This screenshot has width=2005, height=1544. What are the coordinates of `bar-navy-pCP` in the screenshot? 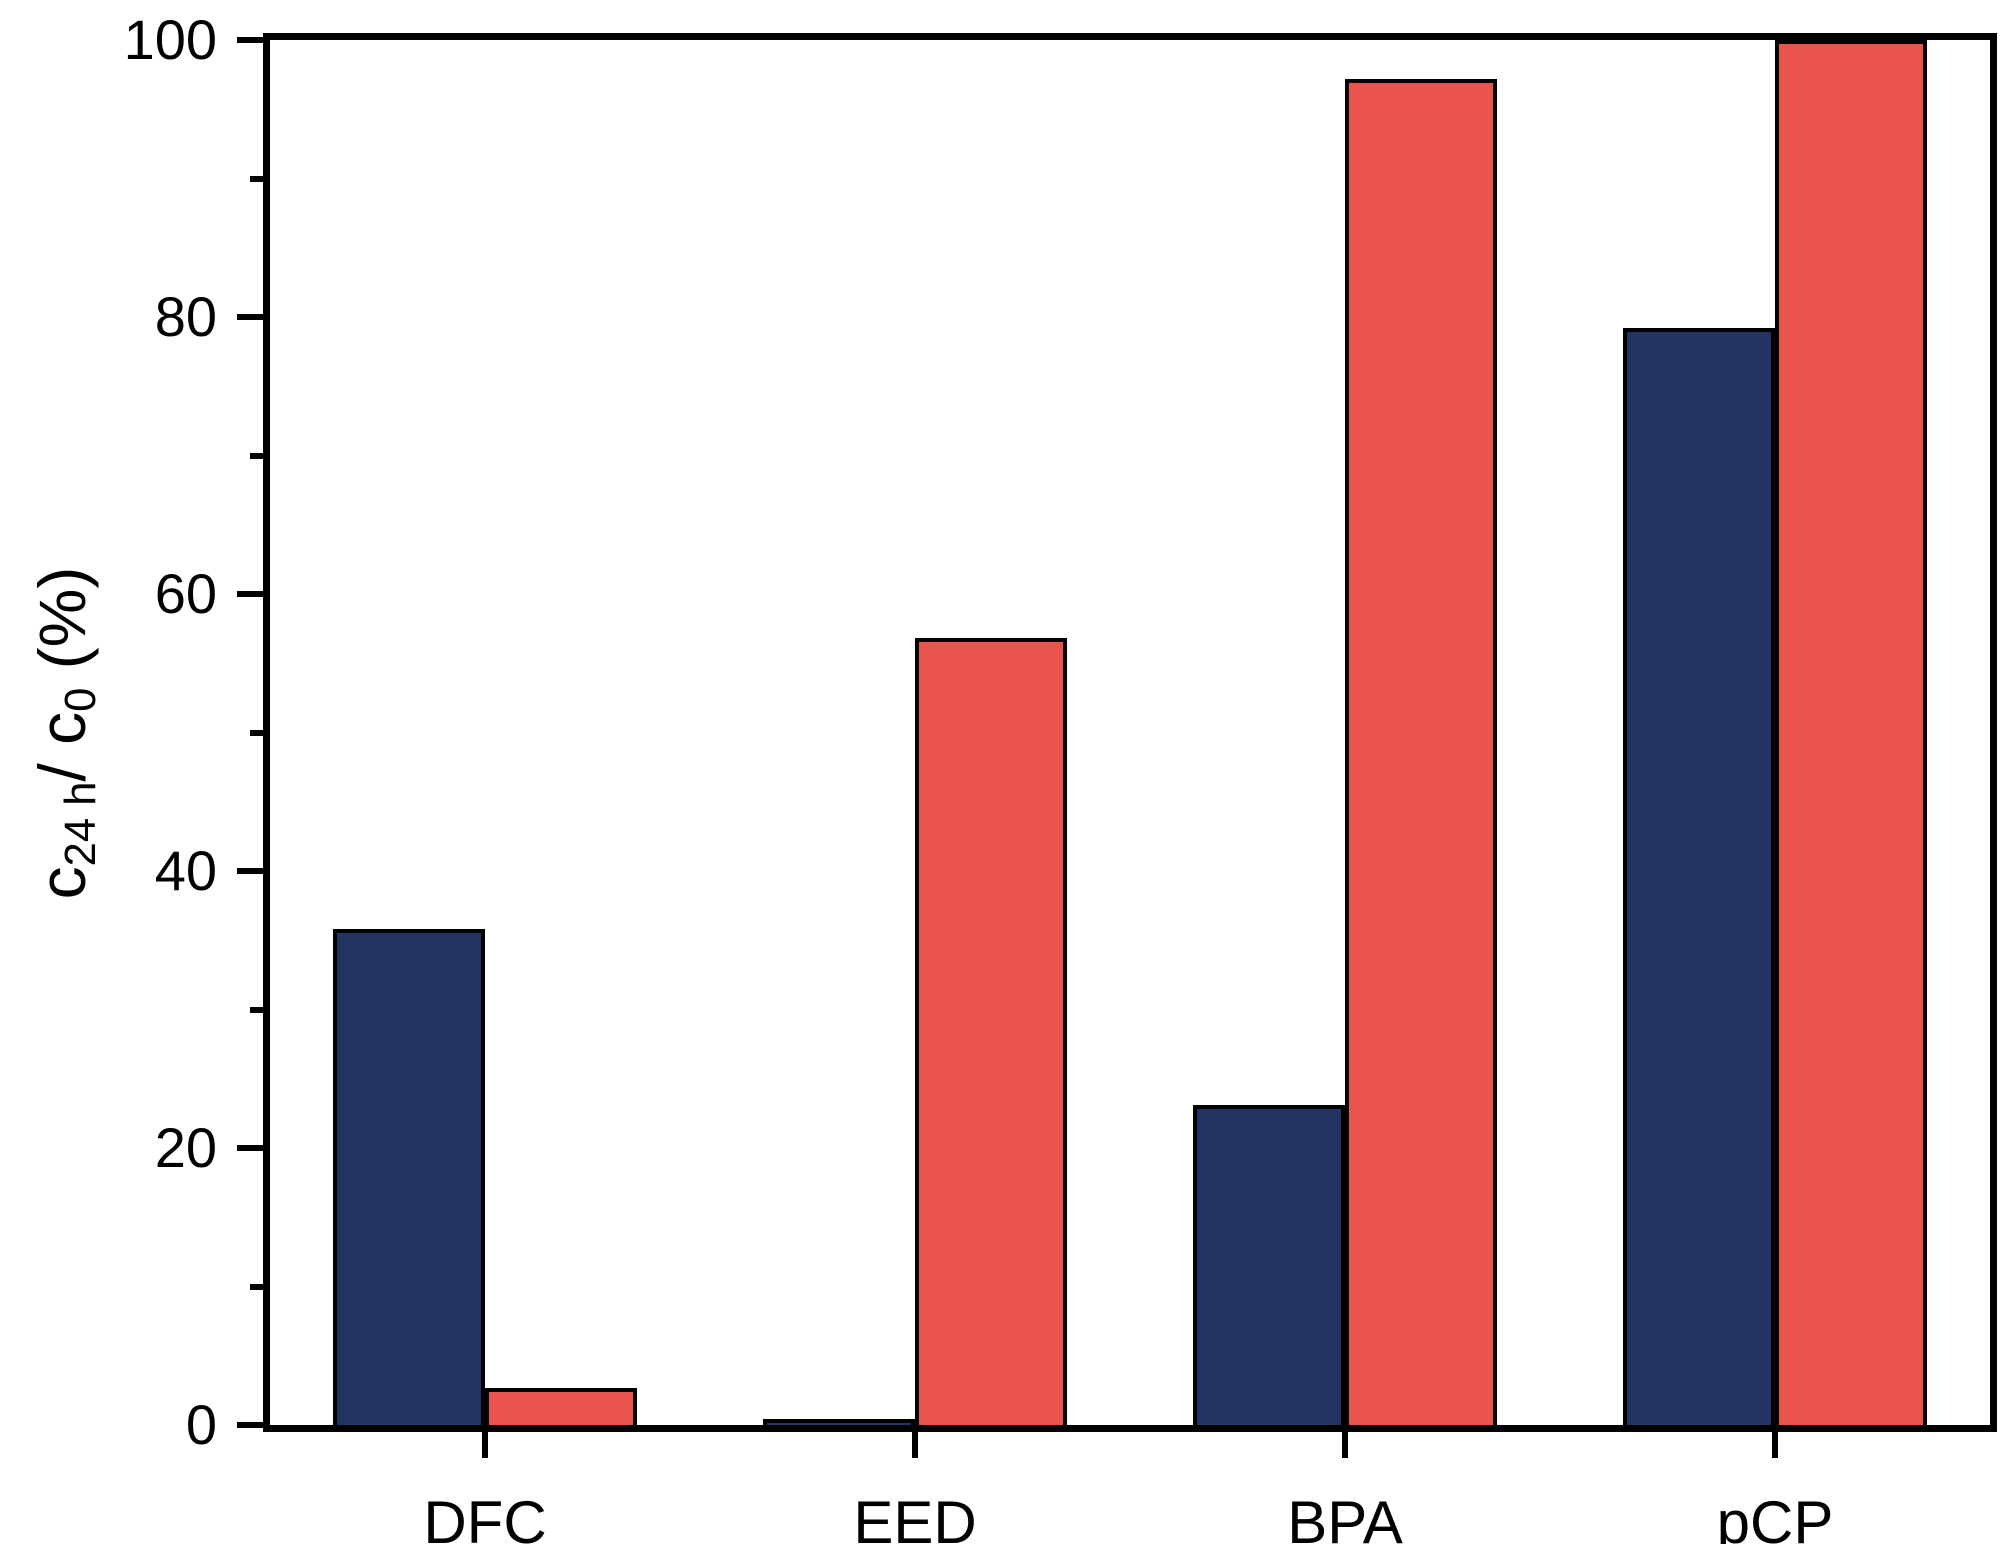 It's located at (1699, 876).